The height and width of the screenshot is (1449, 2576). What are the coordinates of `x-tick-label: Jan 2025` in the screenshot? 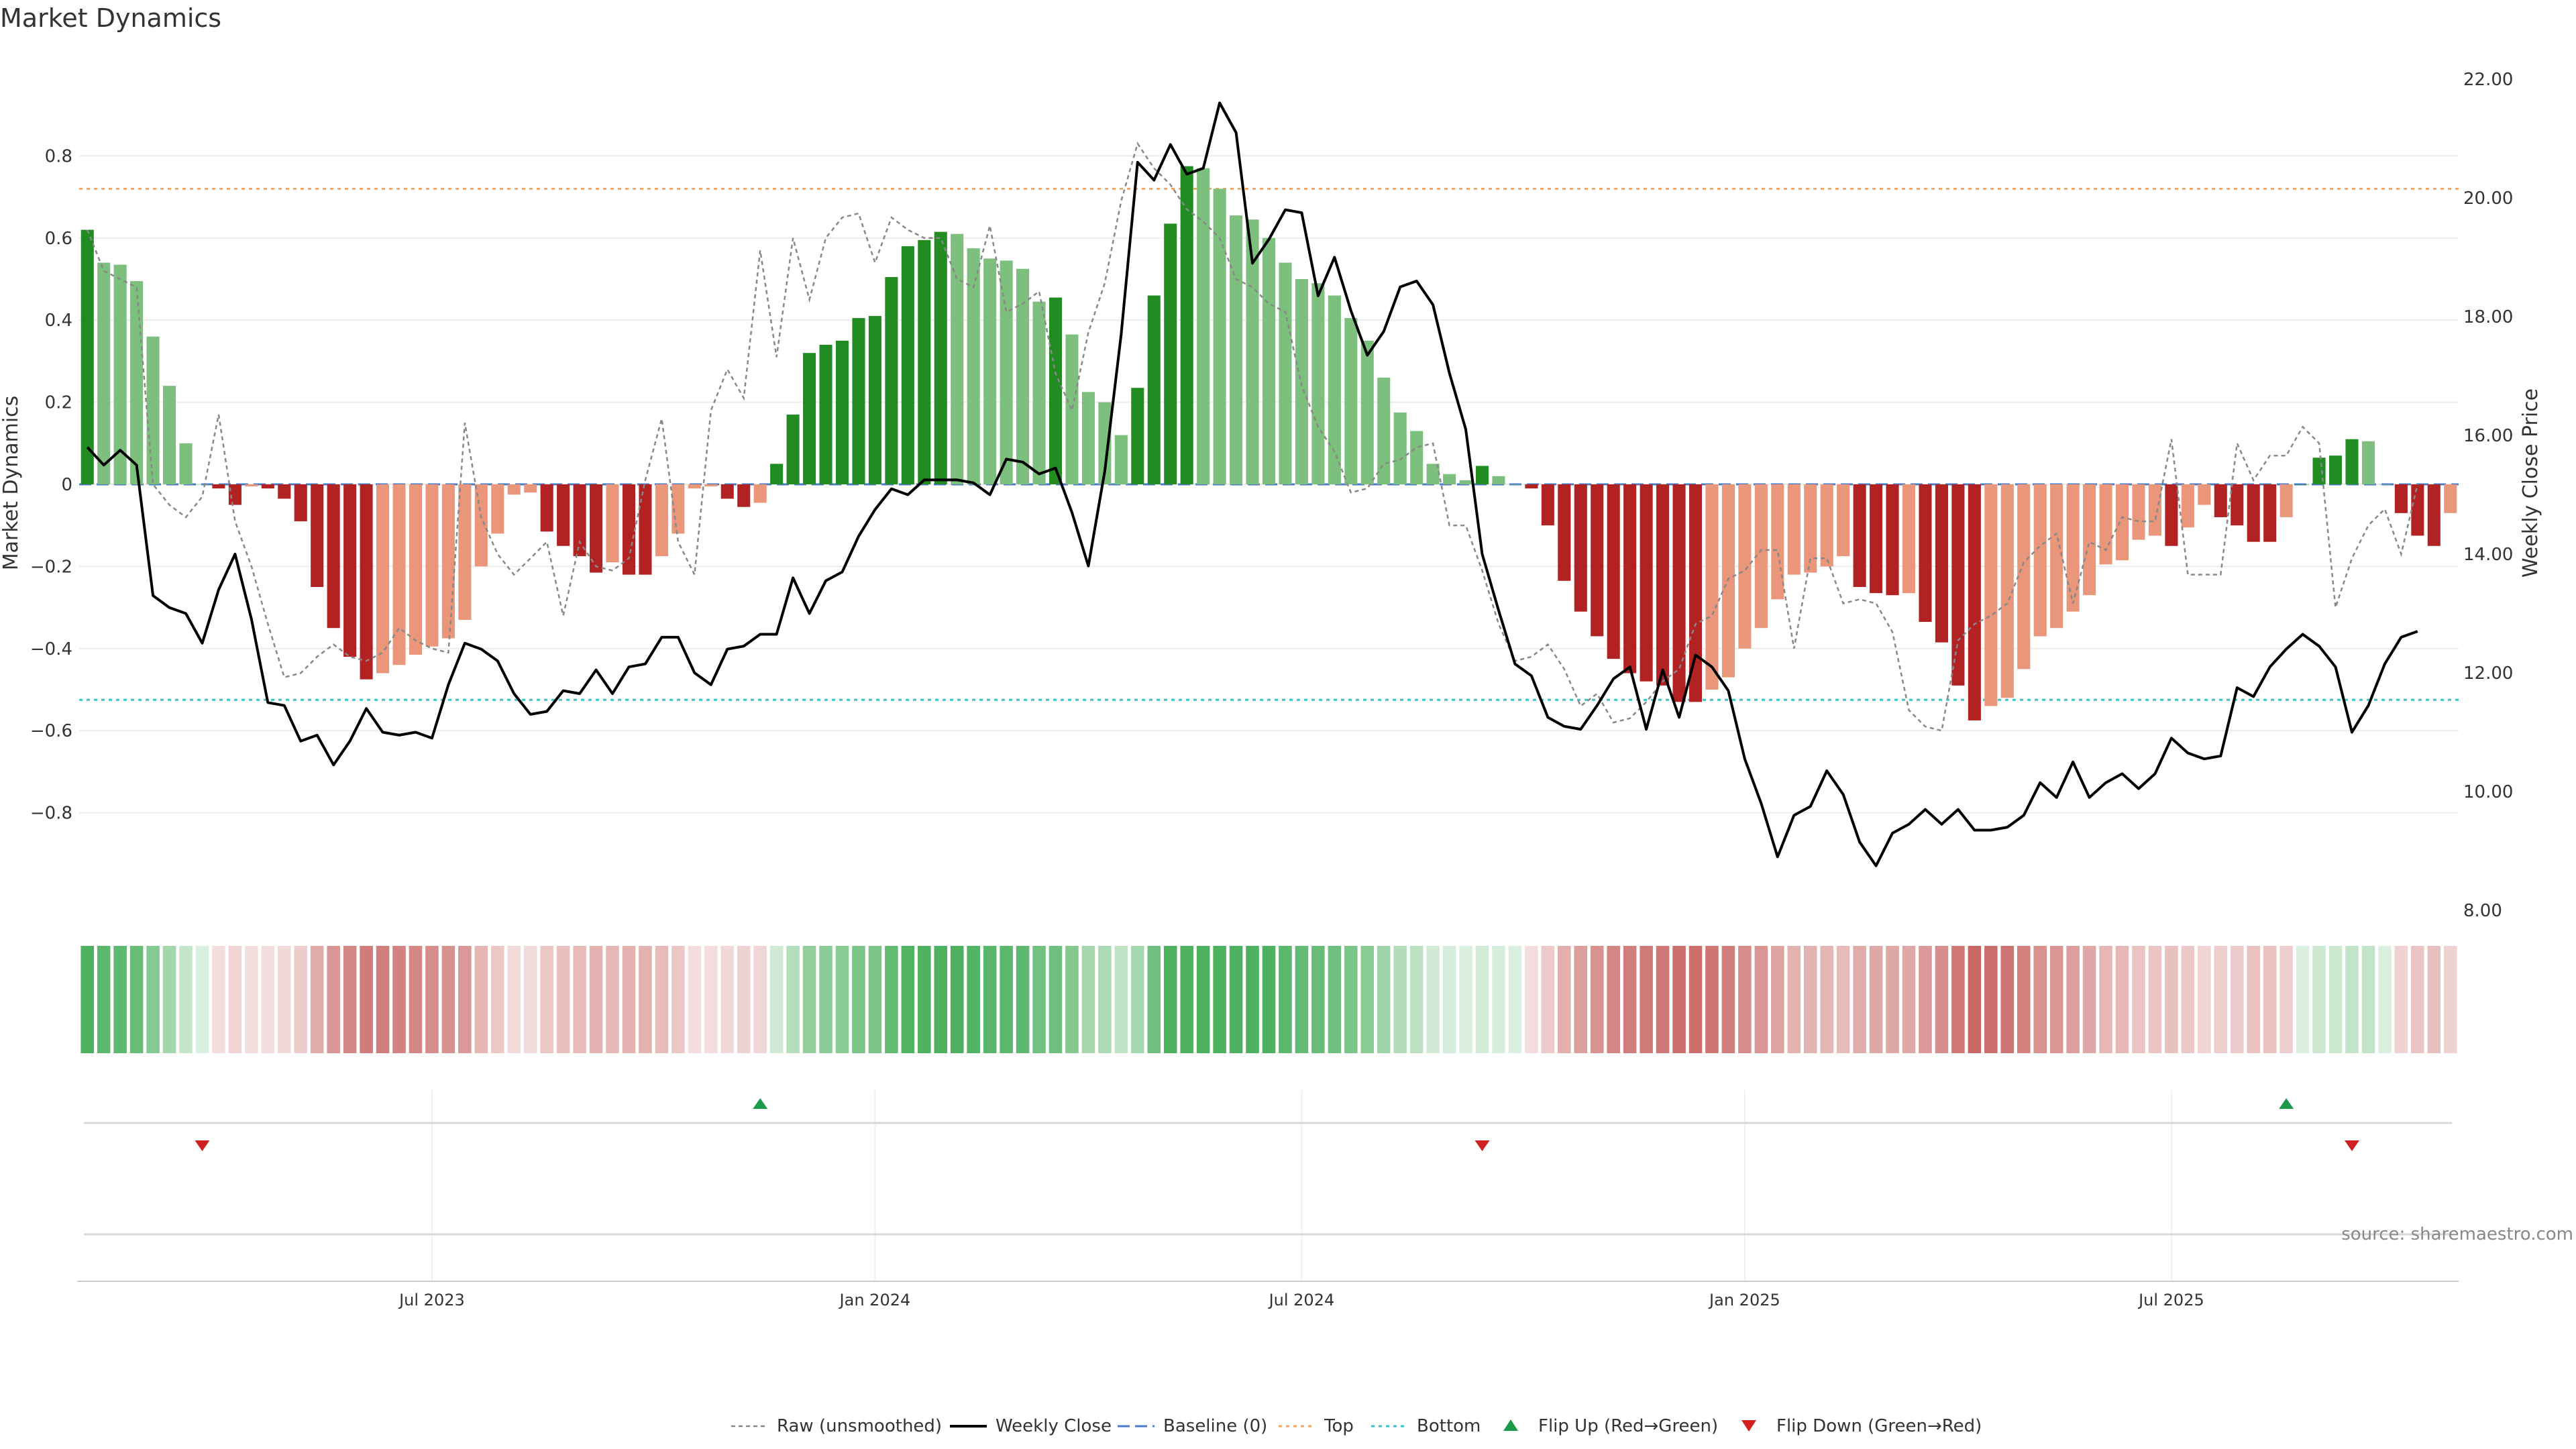 It's located at (1744, 1300).